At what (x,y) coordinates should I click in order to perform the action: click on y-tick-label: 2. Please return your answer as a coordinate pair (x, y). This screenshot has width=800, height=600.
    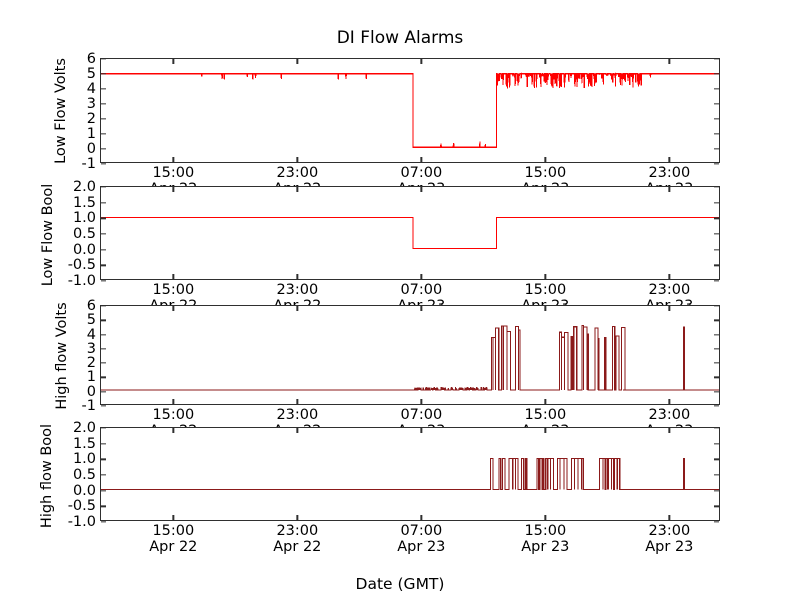
    Looking at the image, I should click on (91, 363).